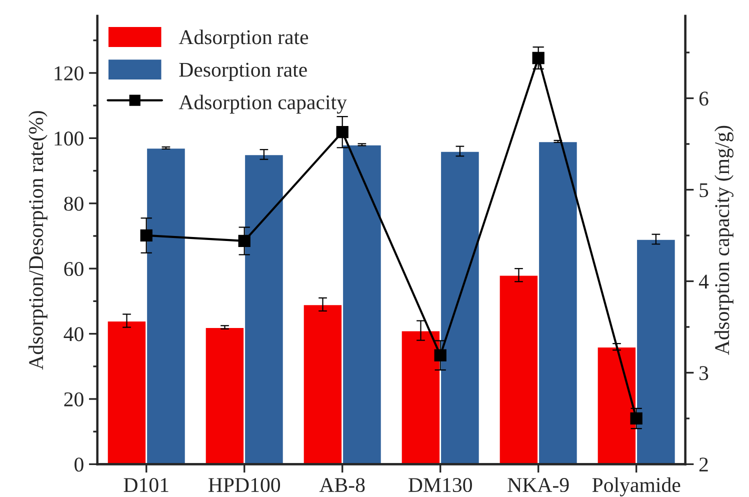  Describe the element at coordinates (74, 269) in the screenshot. I see `y-tick-label: 60` at that location.